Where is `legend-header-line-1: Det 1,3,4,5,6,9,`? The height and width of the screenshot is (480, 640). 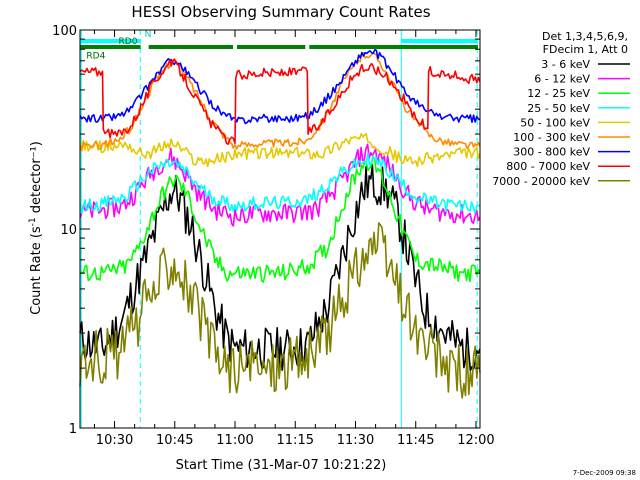 legend-header-line-1: Det 1,3,4,5,6,9, is located at coordinates (585, 36).